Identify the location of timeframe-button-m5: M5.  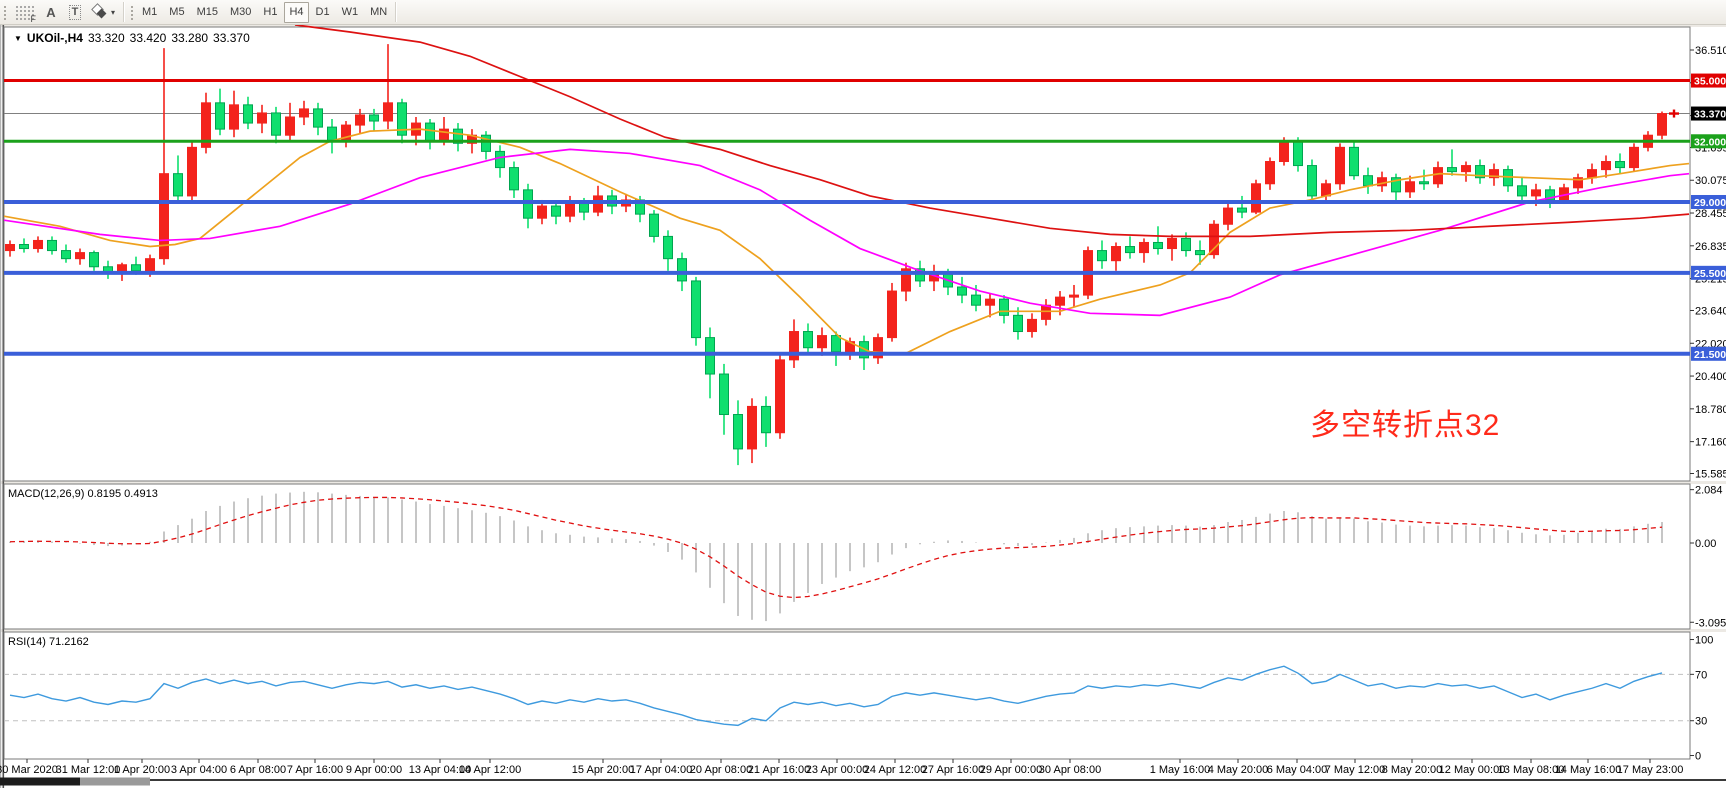
(176, 12).